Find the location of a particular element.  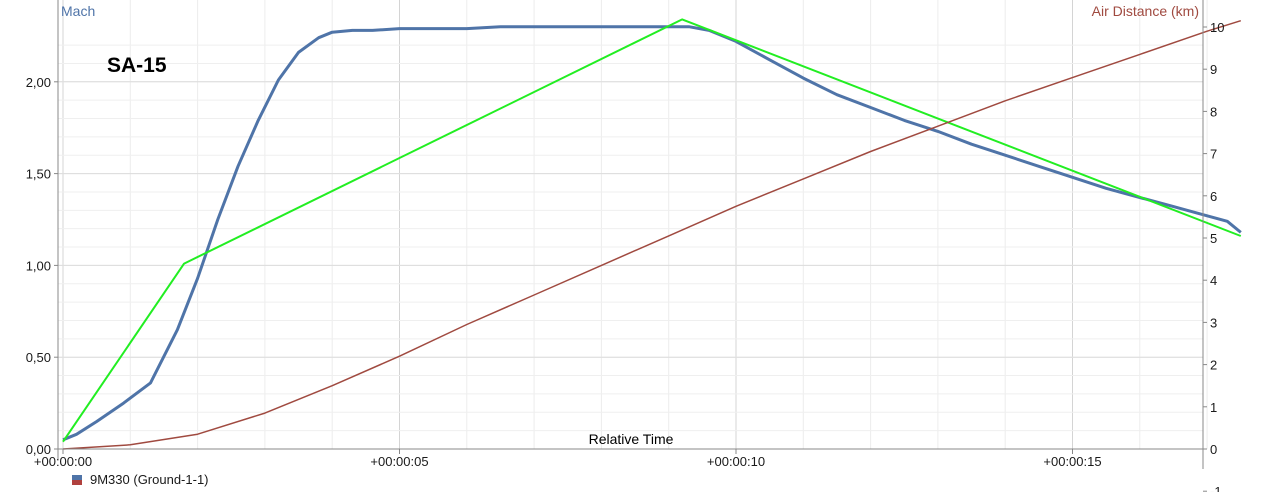

y-left-tick-label: 1,00 is located at coordinates (38, 265).